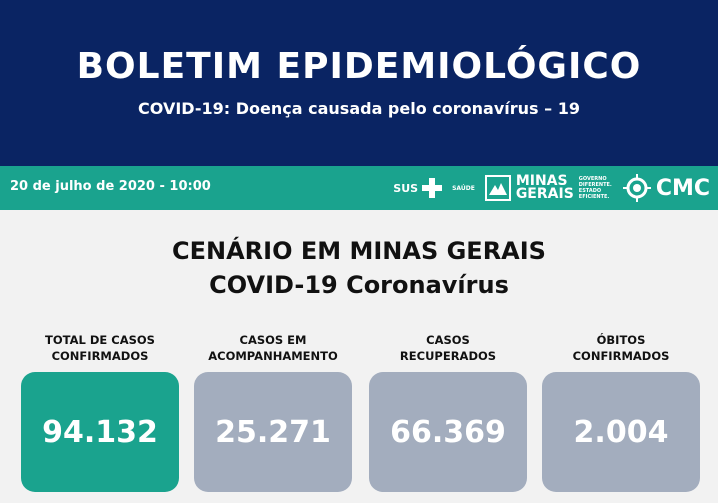 The width and height of the screenshot is (718, 503). What do you see at coordinates (636, 188) in the screenshot?
I see `virus-icon` at bounding box center [636, 188].